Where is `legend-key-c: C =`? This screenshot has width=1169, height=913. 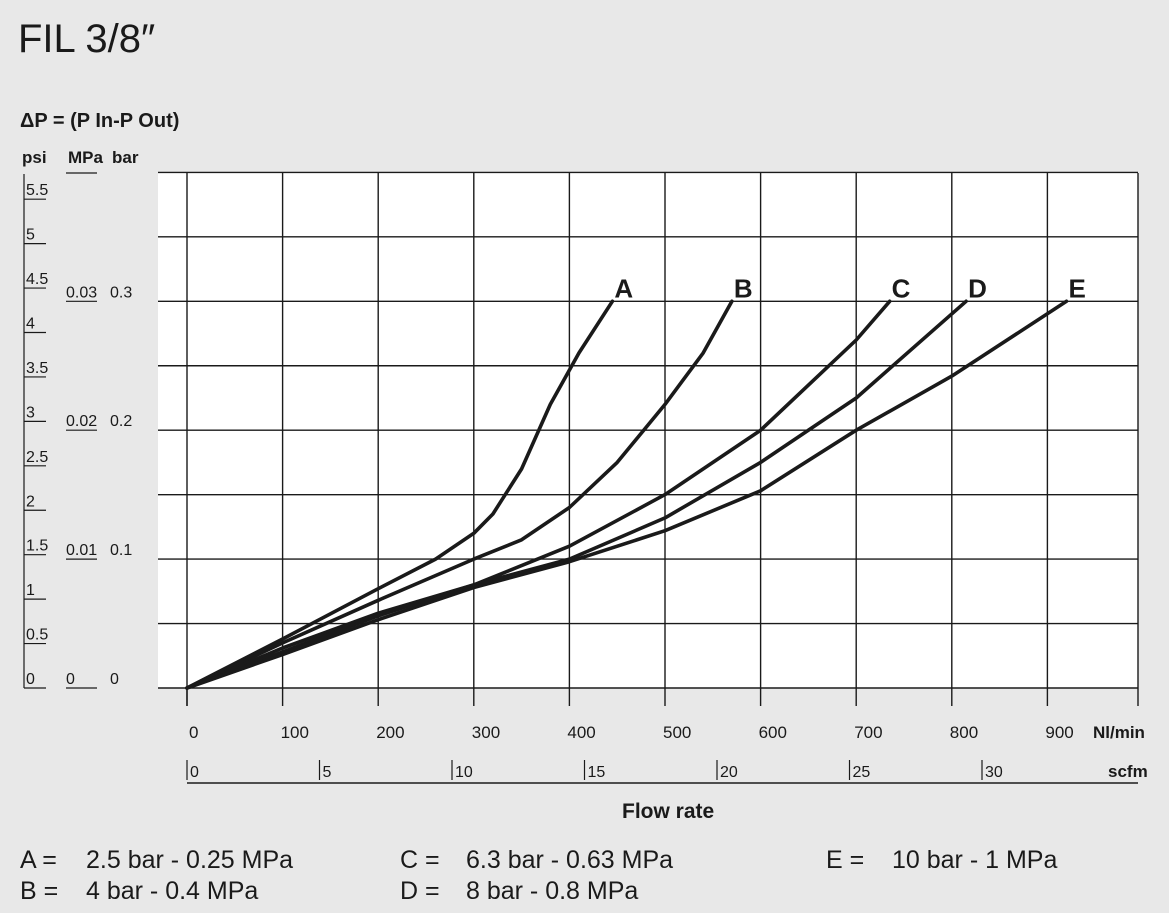 legend-key-c: C = is located at coordinates (420, 860).